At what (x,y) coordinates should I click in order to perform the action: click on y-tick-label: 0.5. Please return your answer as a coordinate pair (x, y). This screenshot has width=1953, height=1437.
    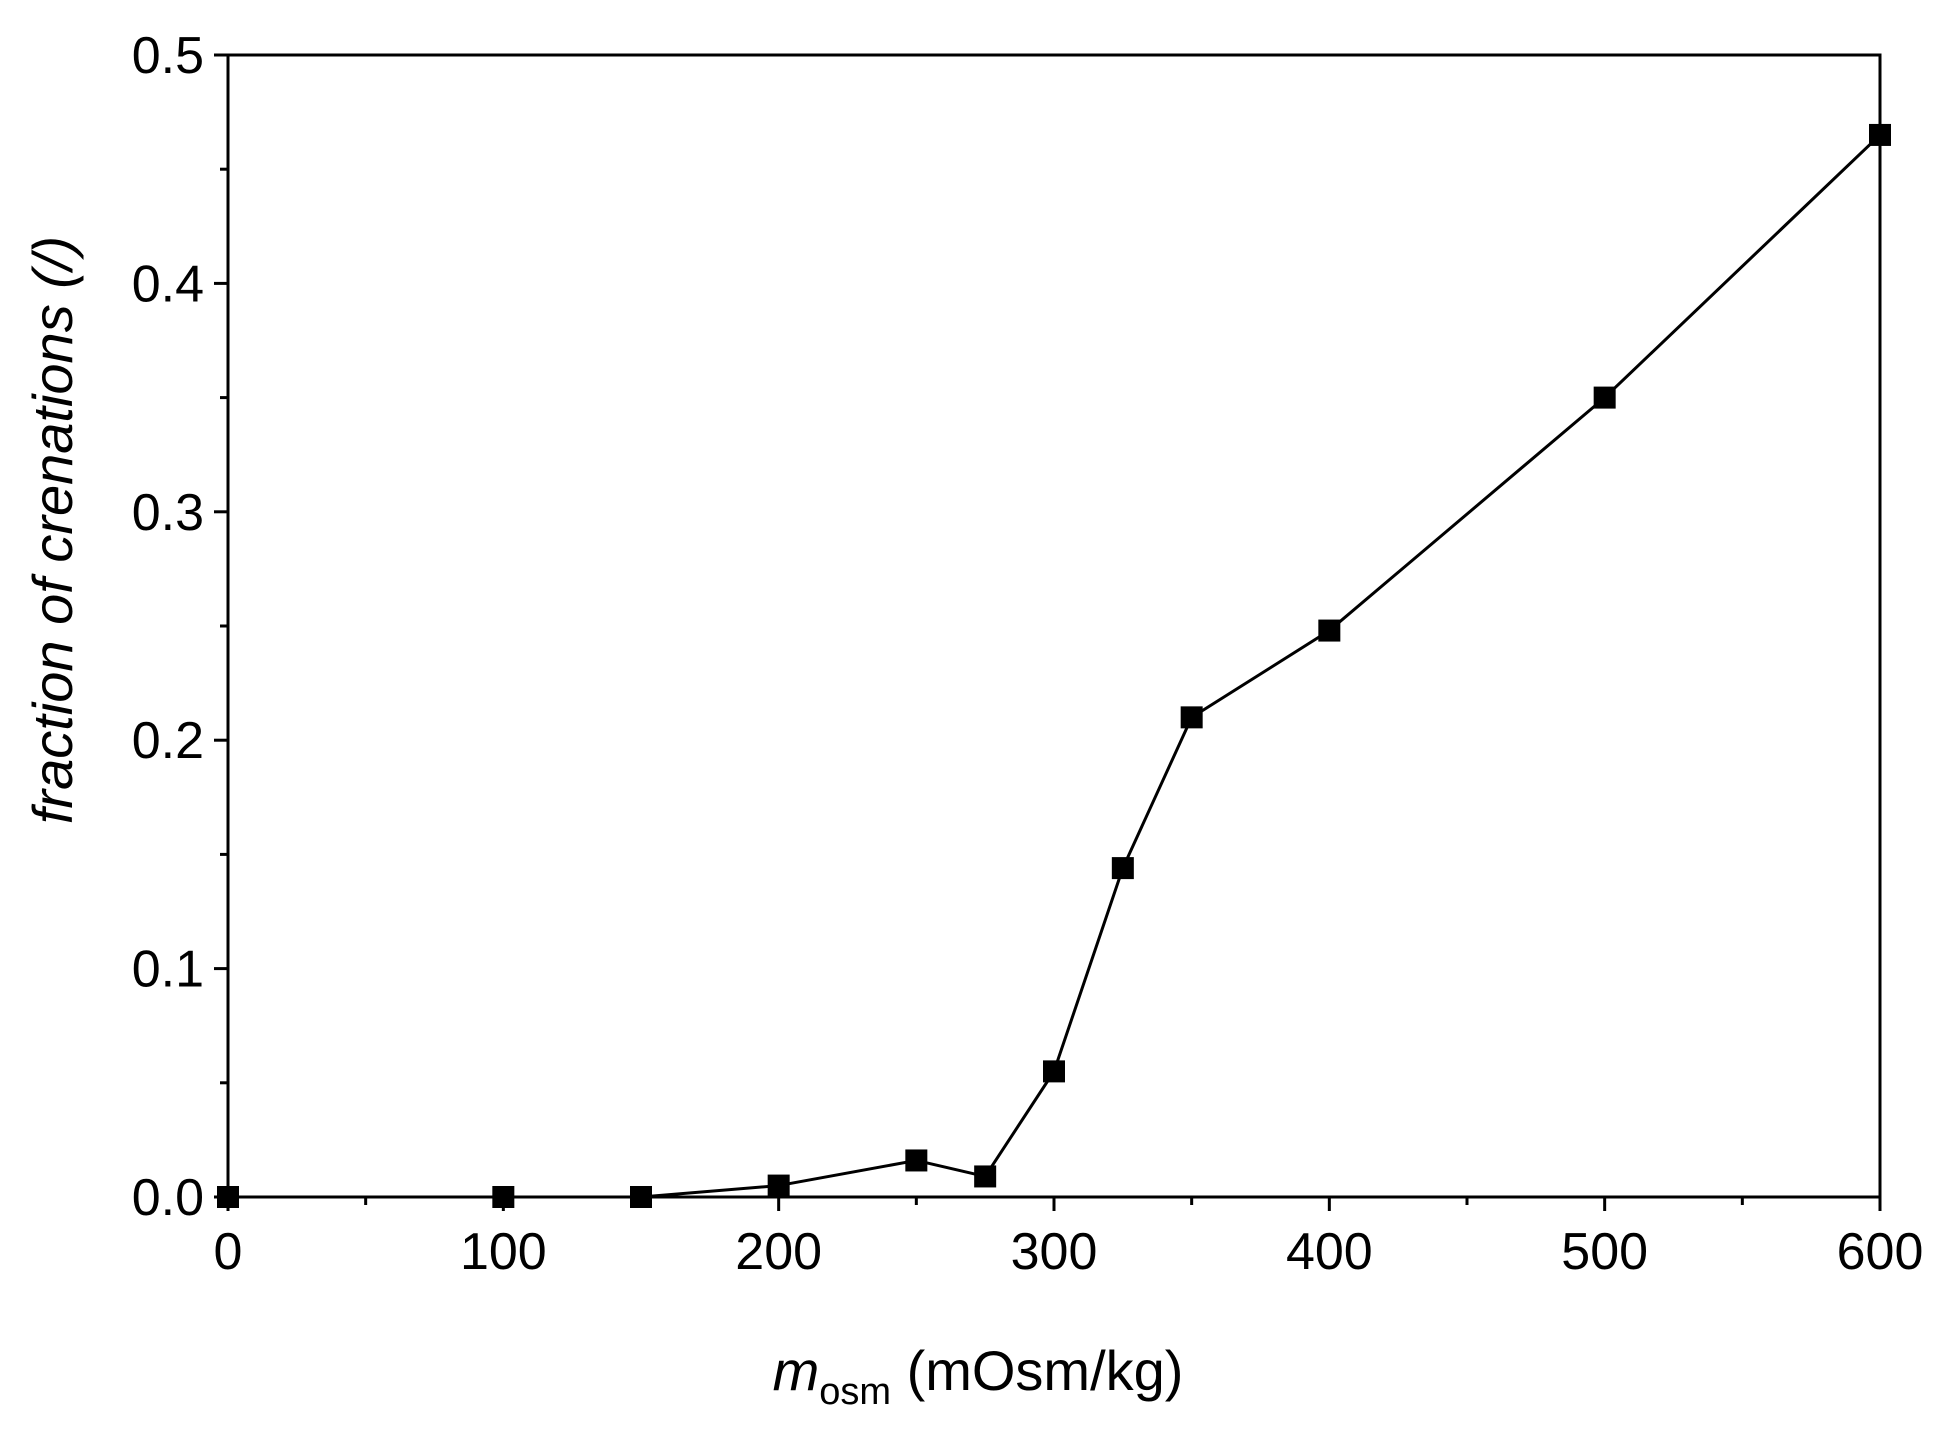
    Looking at the image, I should click on (168, 56).